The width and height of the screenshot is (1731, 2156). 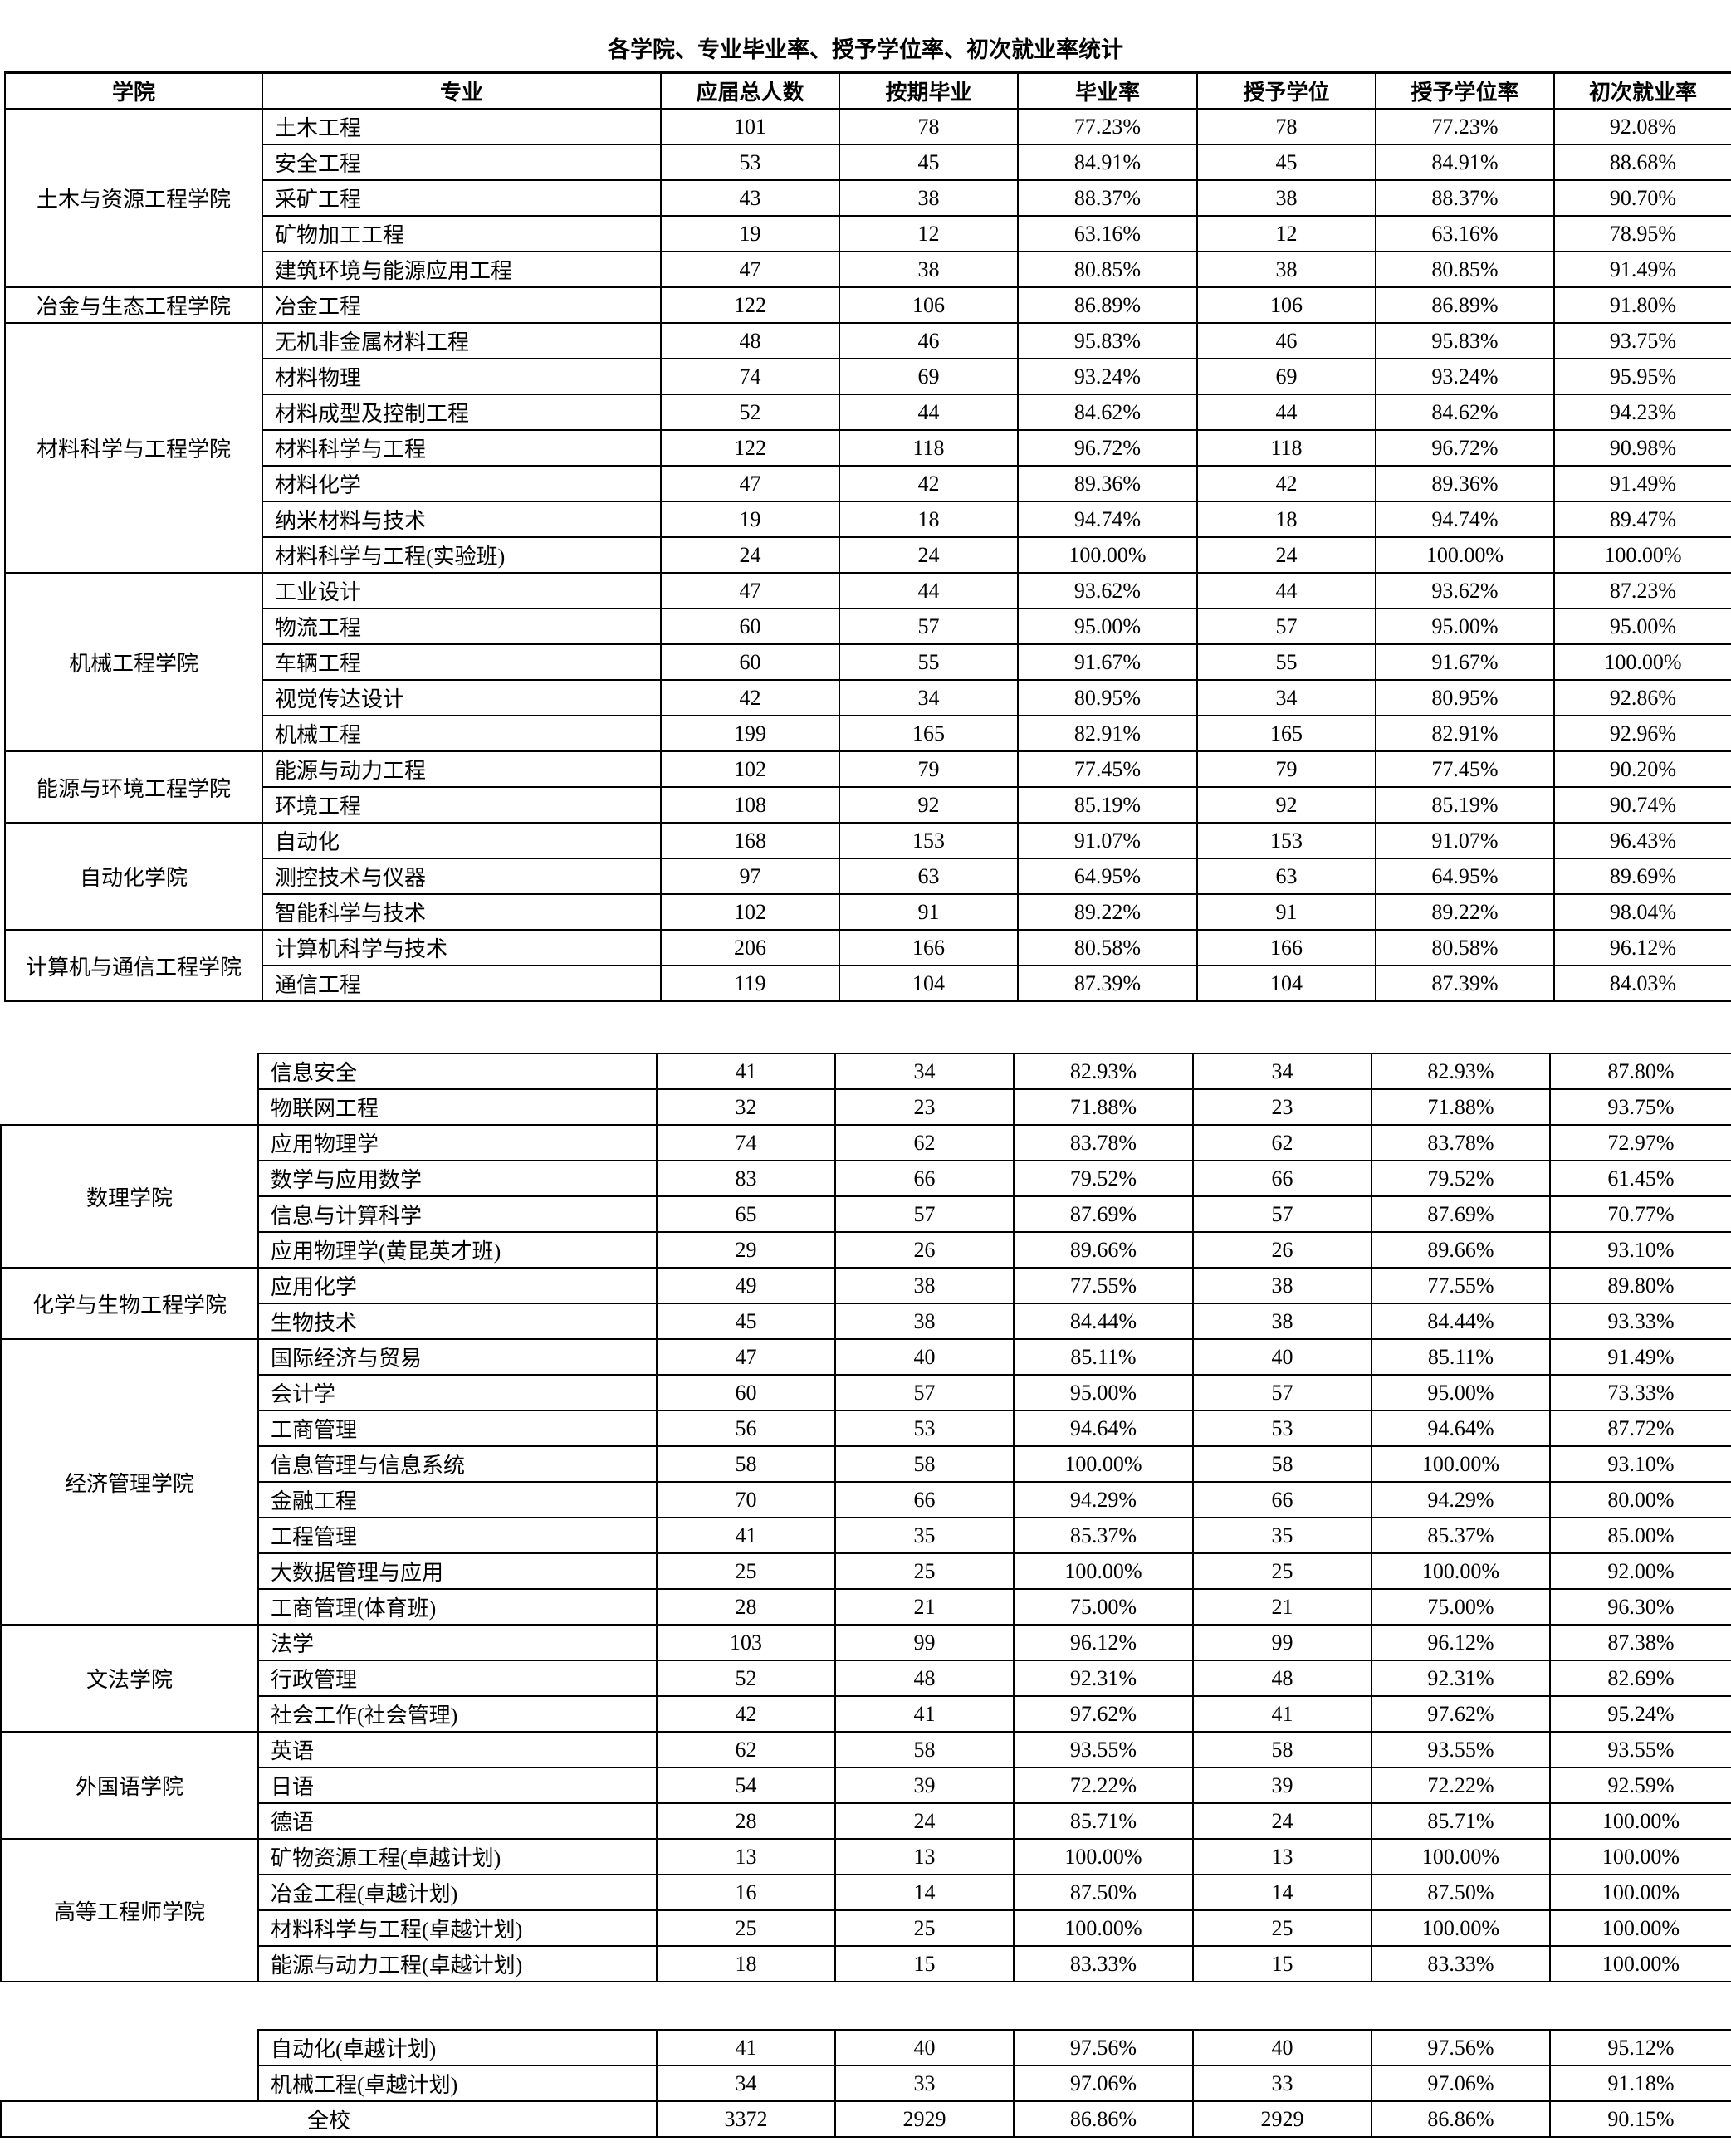 I want to click on total-count-cell: 70, so click(x=746, y=1500).